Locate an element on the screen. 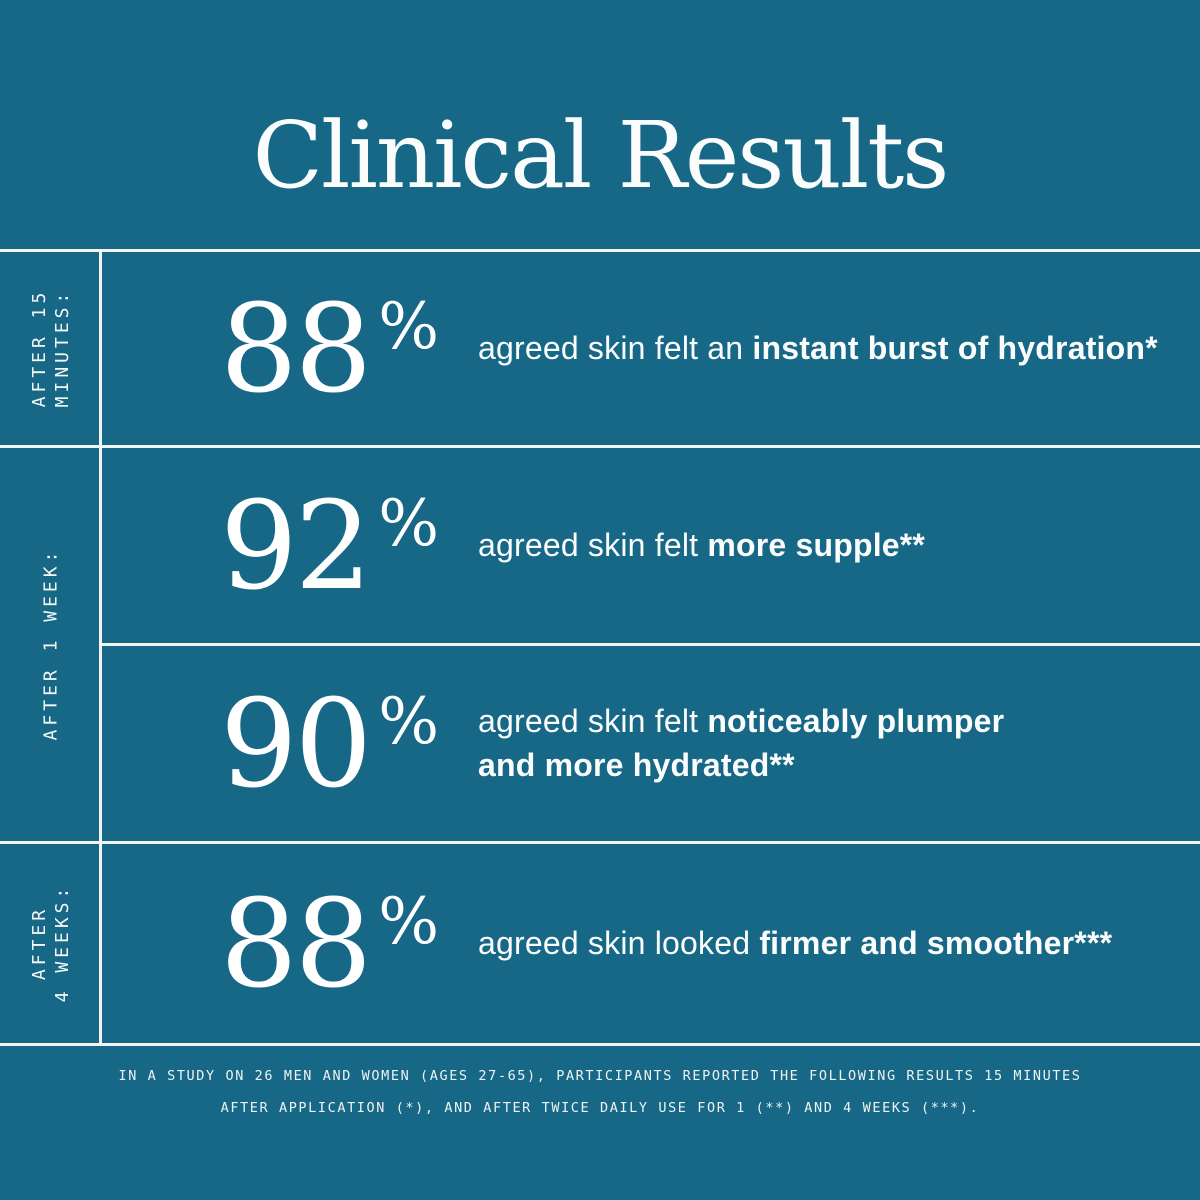  side-label-line: AFTER is located at coordinates (39, 943).